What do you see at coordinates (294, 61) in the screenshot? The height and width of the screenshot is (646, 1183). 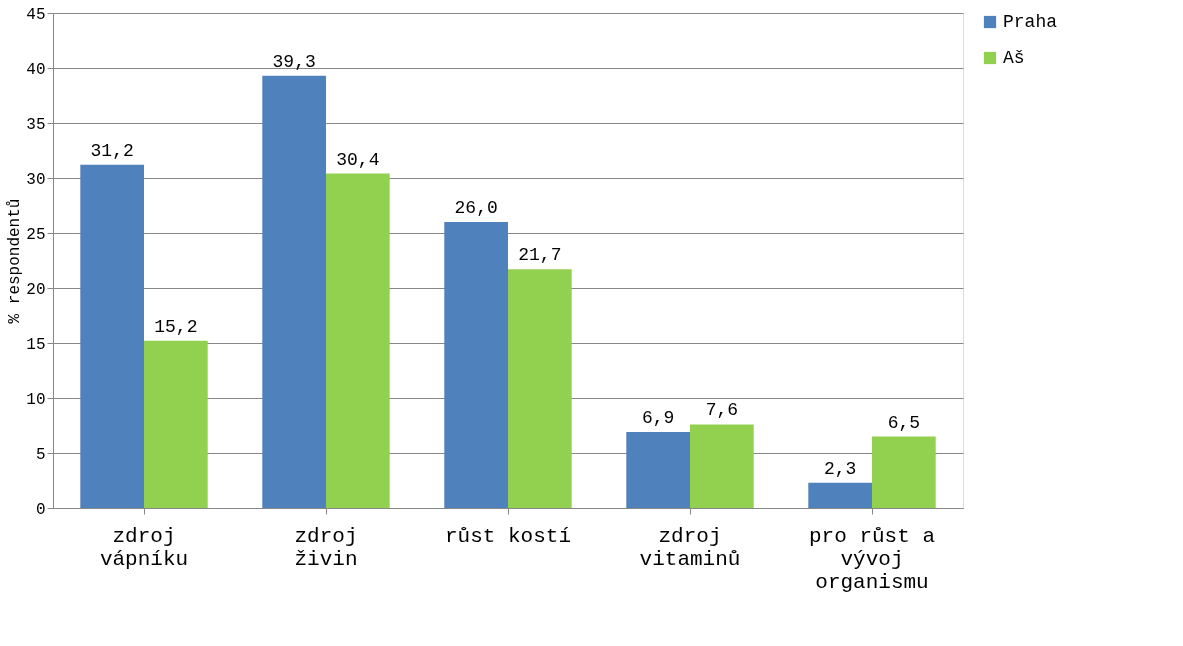 I see `data-label: 39,3` at bounding box center [294, 61].